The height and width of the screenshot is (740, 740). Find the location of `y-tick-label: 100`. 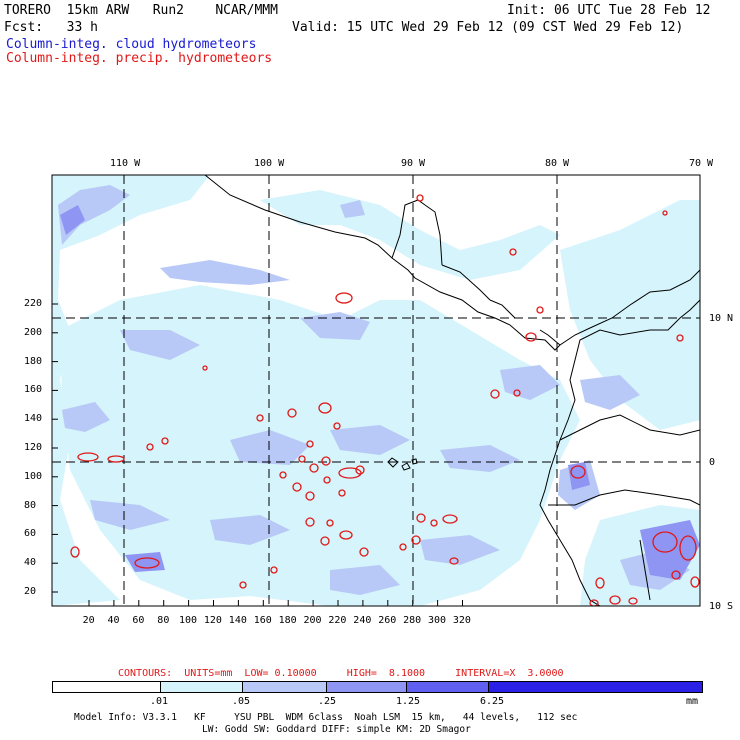

y-tick-label: 100 is located at coordinates (33, 476).